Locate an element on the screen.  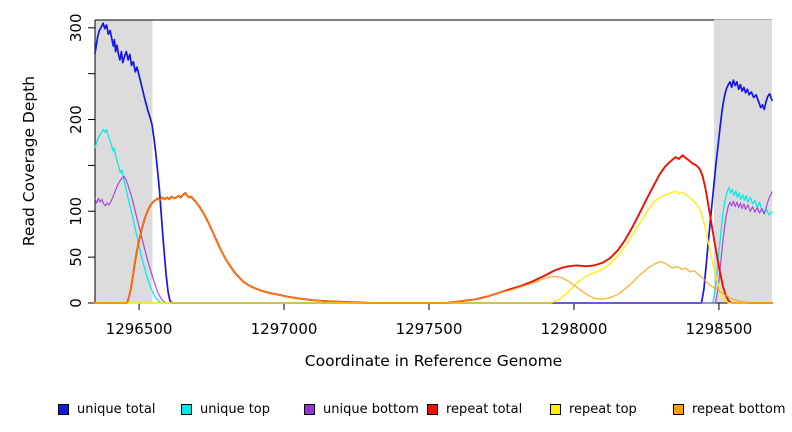
legend-entry-repeat-top: repeat top is located at coordinates (611, 409).